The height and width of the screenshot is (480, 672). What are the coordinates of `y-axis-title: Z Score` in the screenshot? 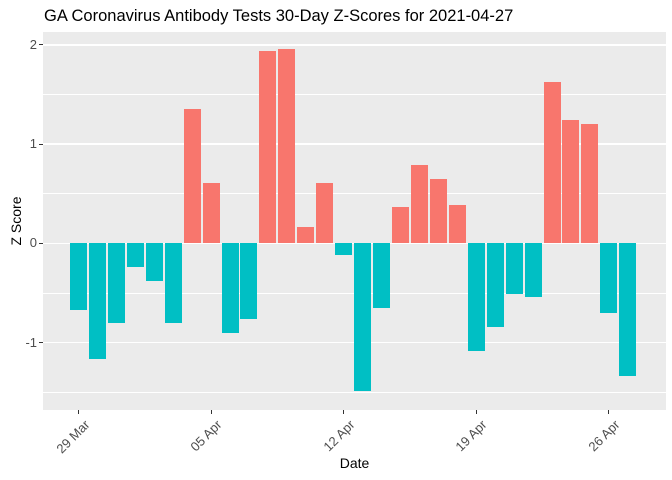 It's located at (16, 221).